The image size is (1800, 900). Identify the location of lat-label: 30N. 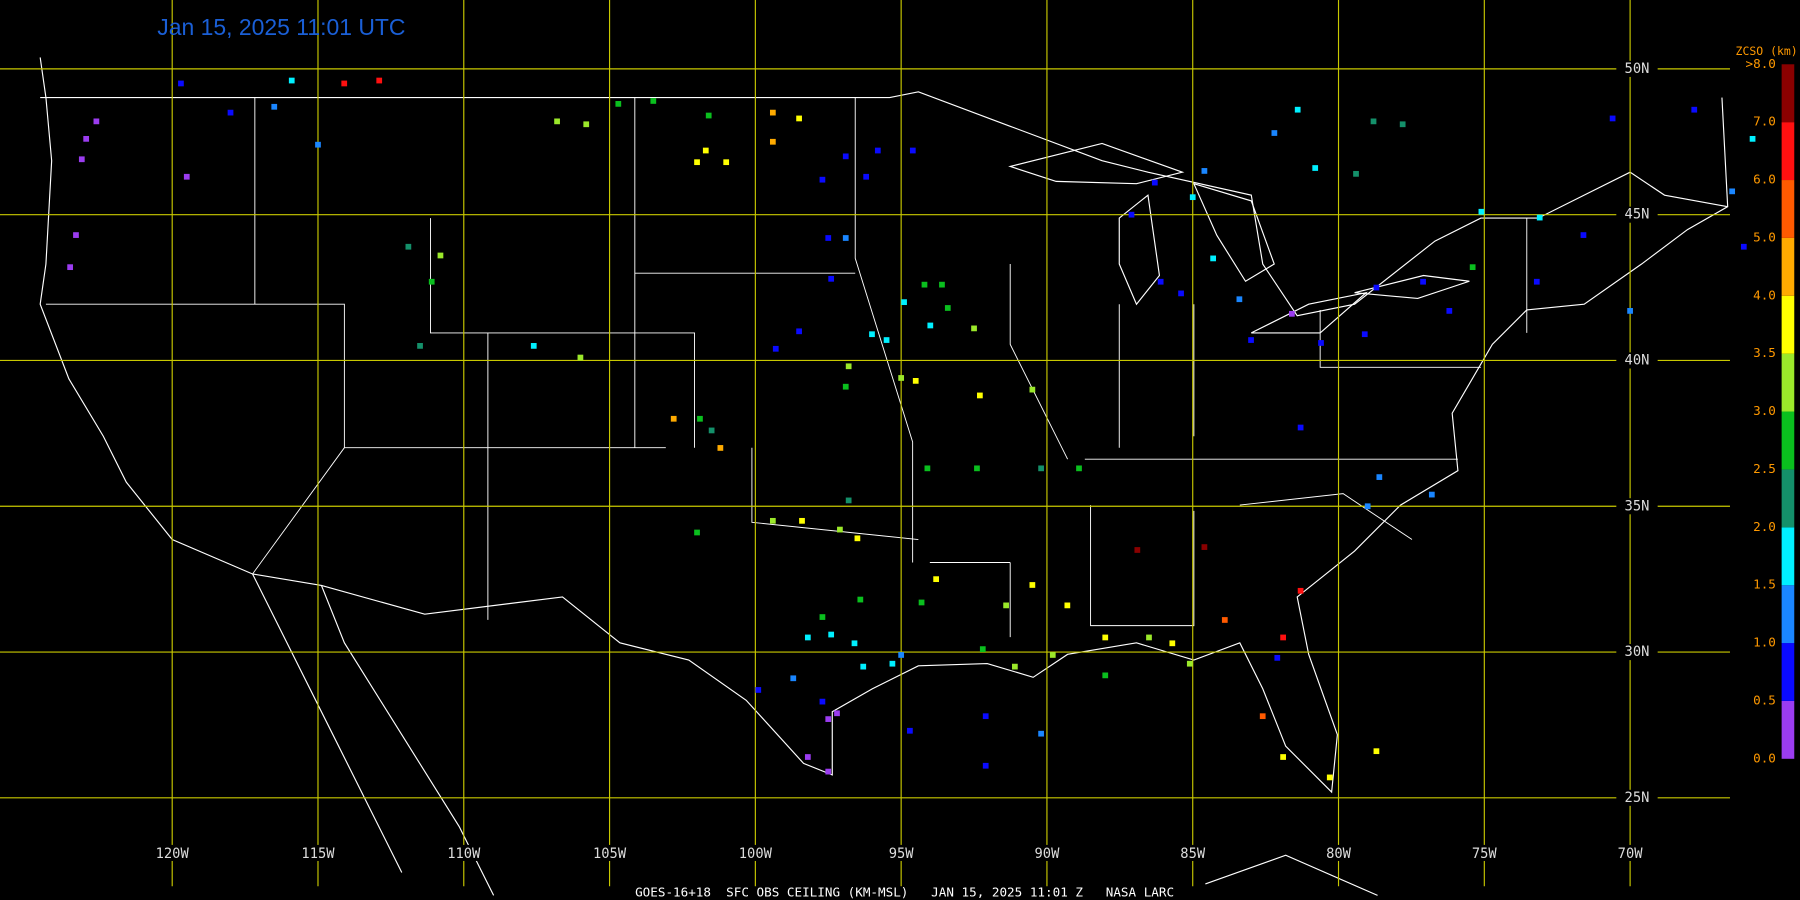
(1637, 652).